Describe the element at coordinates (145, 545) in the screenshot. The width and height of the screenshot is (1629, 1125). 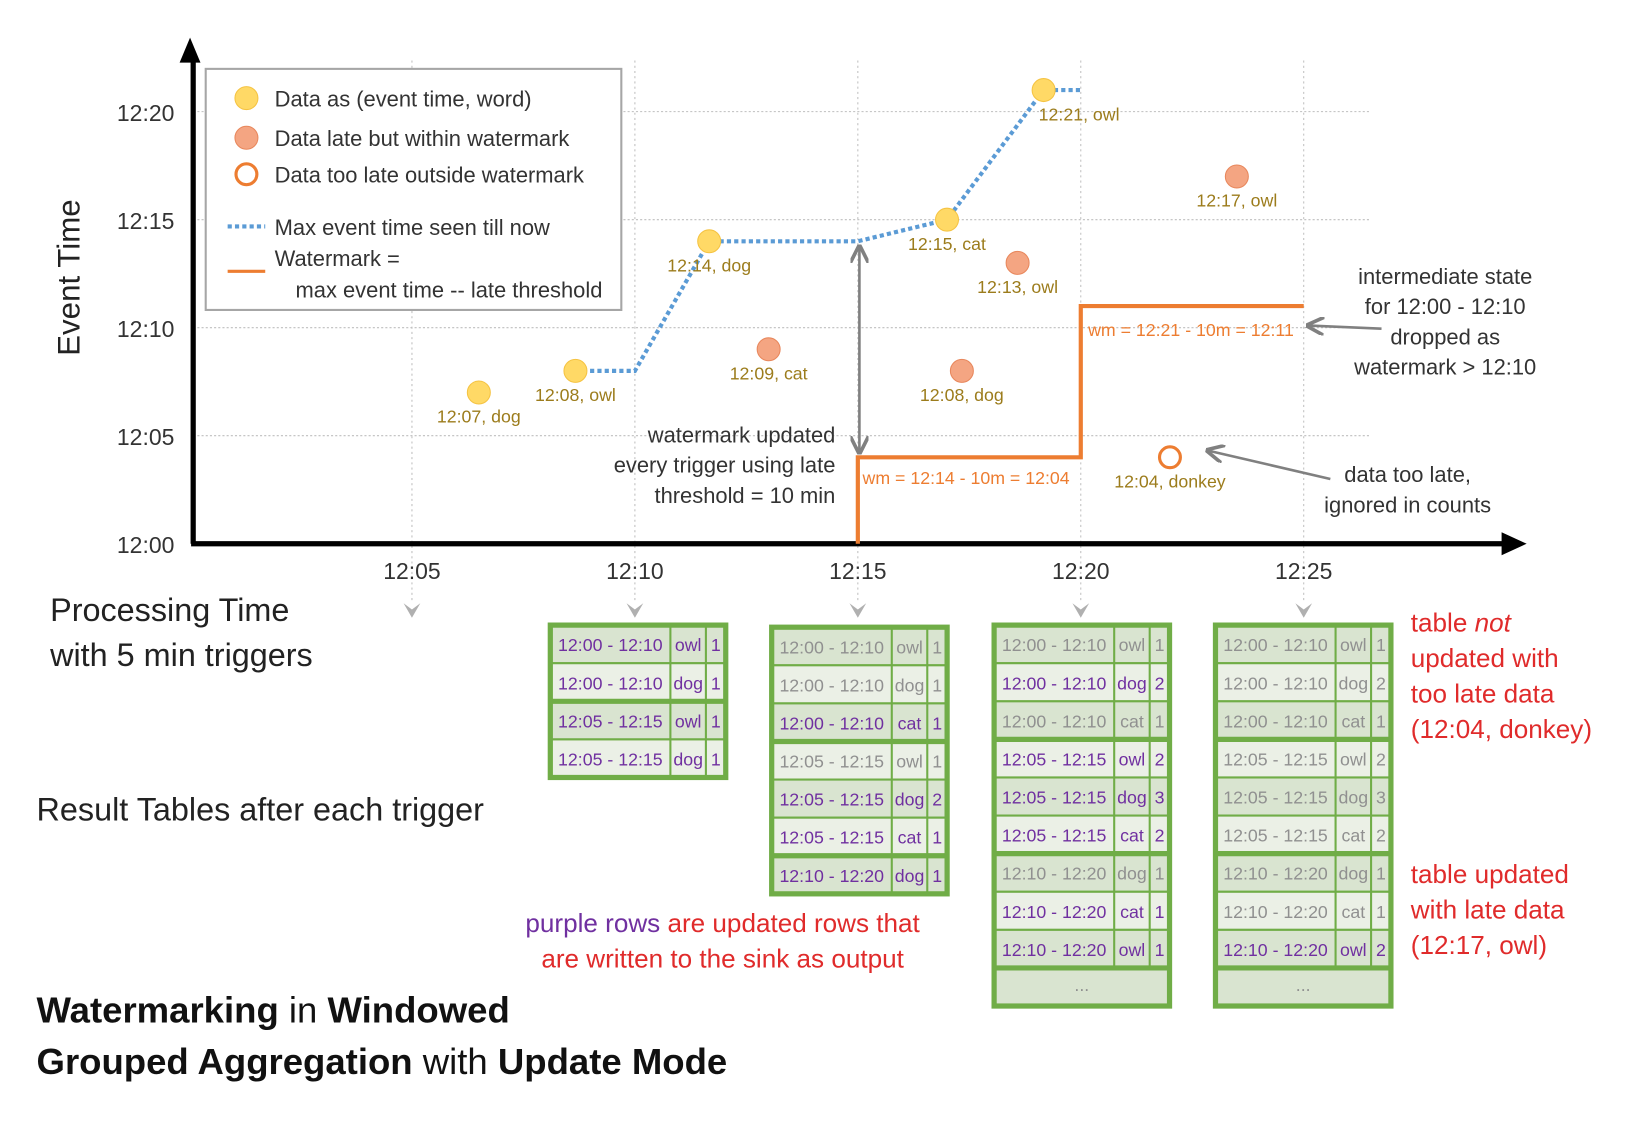
I see `y-tick-label: 12:00` at that location.